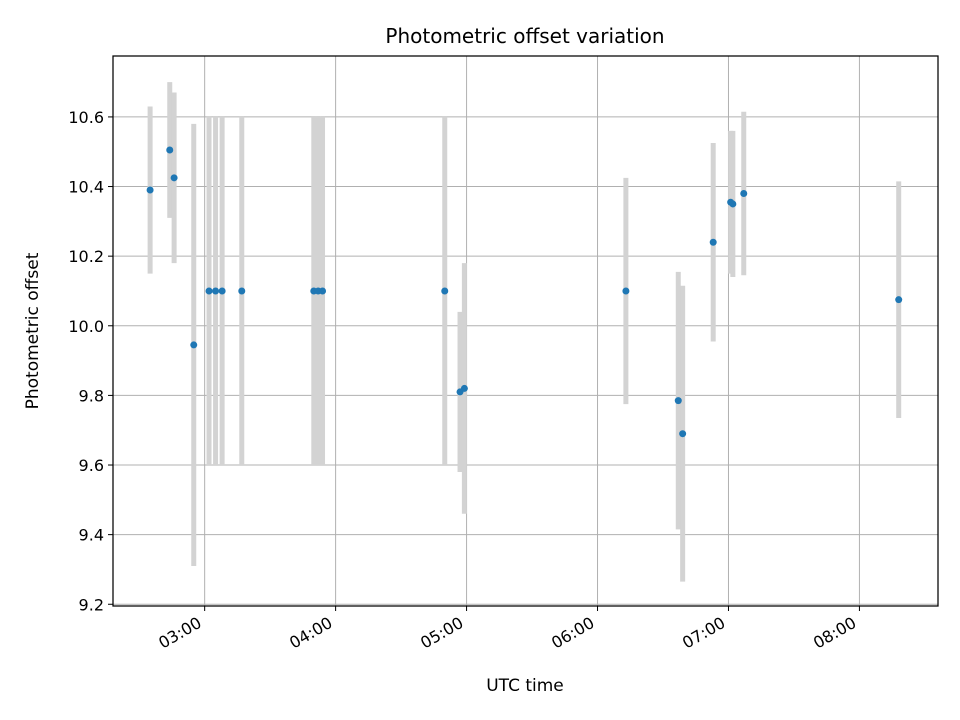  Describe the element at coordinates (91, 604) in the screenshot. I see `y-tick-label: 9.2` at that location.